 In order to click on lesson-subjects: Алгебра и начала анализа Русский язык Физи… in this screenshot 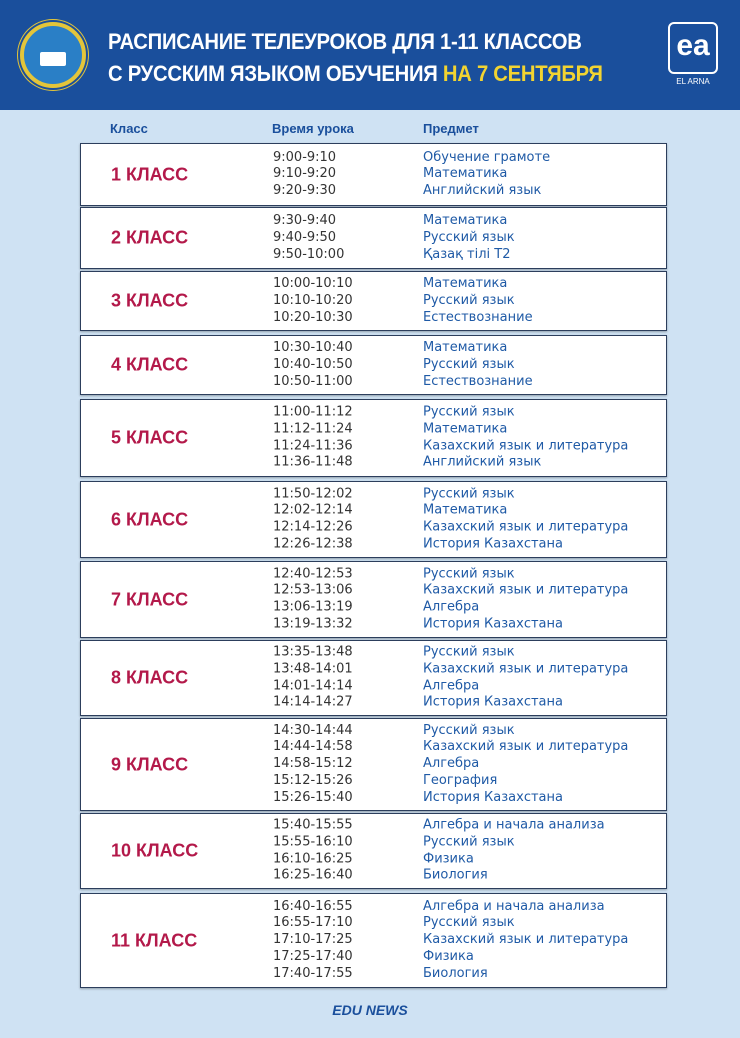, I will do `click(514, 850)`.